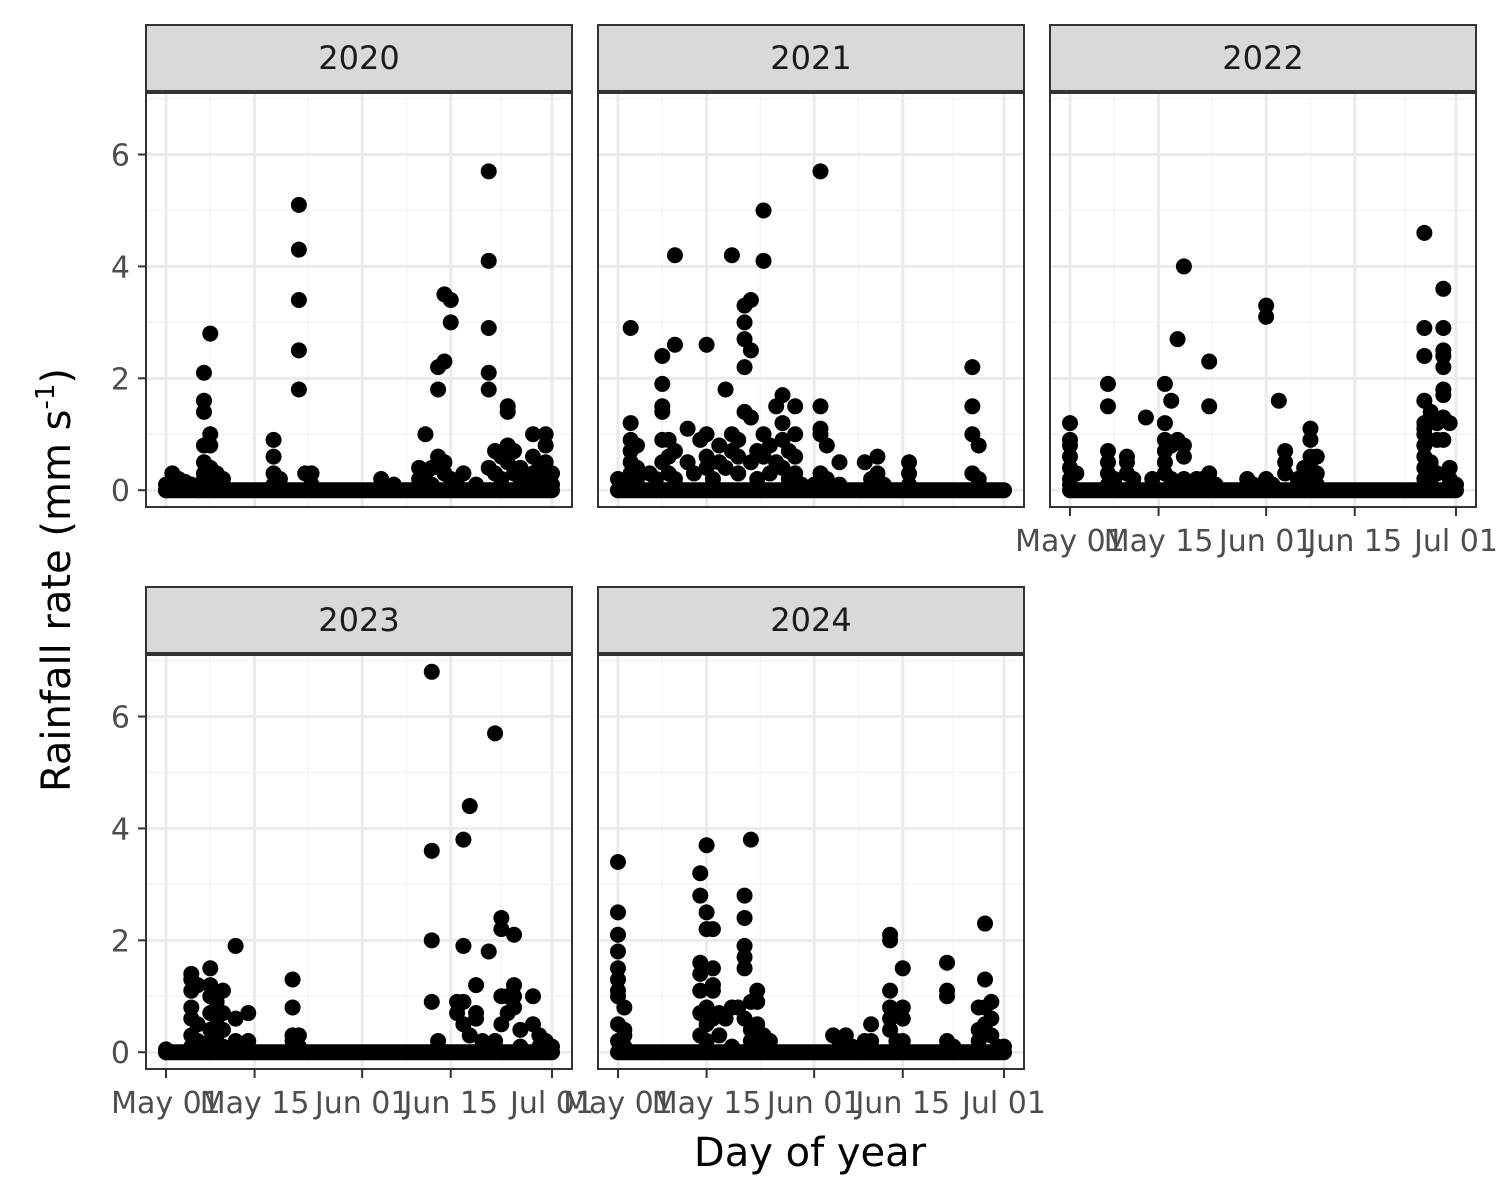 The height and width of the screenshot is (1200, 1500). What do you see at coordinates (901, 1103) in the screenshot?
I see `x-tick-label: Jun 15` at bounding box center [901, 1103].